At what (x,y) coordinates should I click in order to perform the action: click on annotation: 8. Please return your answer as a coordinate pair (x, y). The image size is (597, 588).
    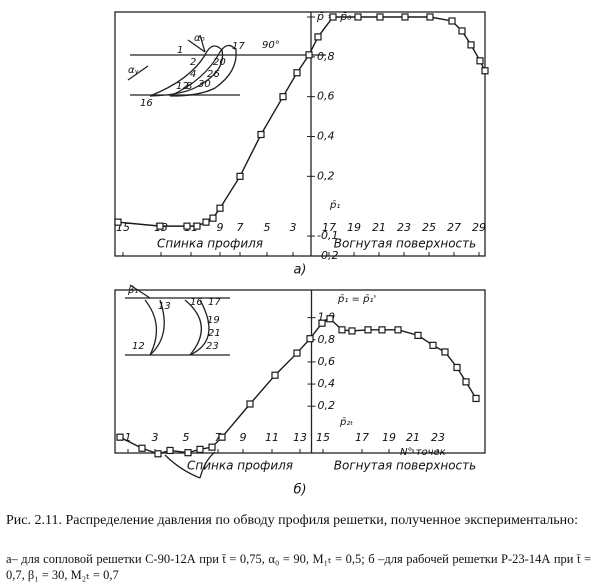
    Looking at the image, I should click on (189, 86).